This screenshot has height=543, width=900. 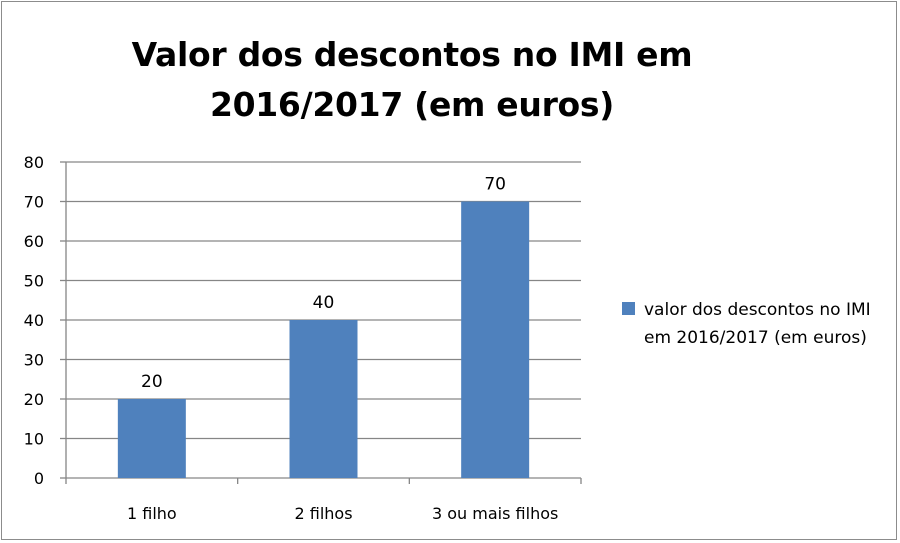 What do you see at coordinates (34, 439) in the screenshot?
I see `y-tick-label: 10` at bounding box center [34, 439].